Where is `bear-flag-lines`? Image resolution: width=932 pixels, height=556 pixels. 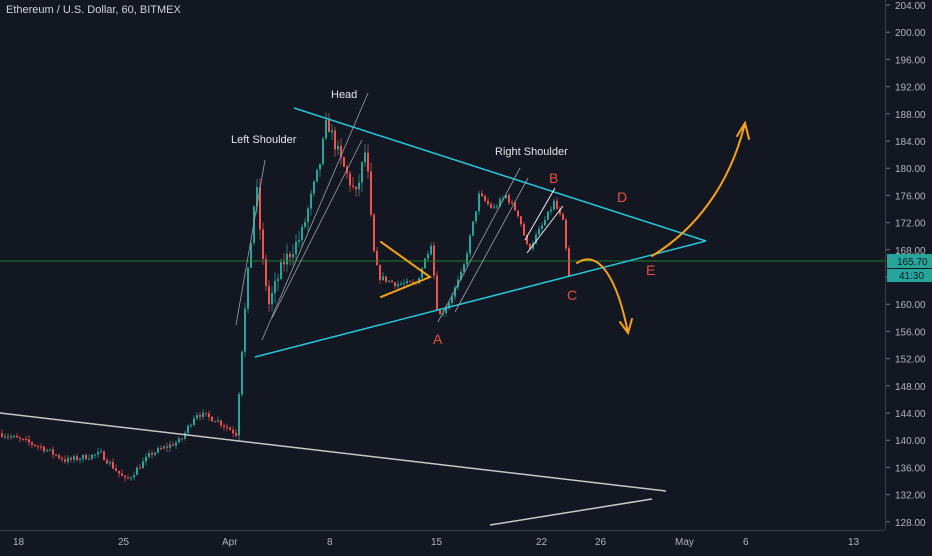 bear-flag-lines is located at coordinates (544, 220).